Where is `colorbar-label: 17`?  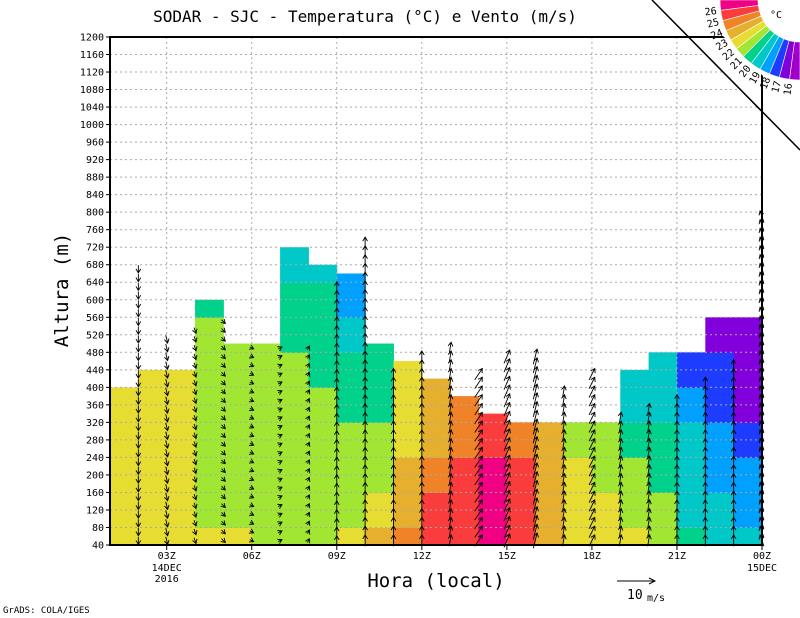 colorbar-label: 17 is located at coordinates (777, 87).